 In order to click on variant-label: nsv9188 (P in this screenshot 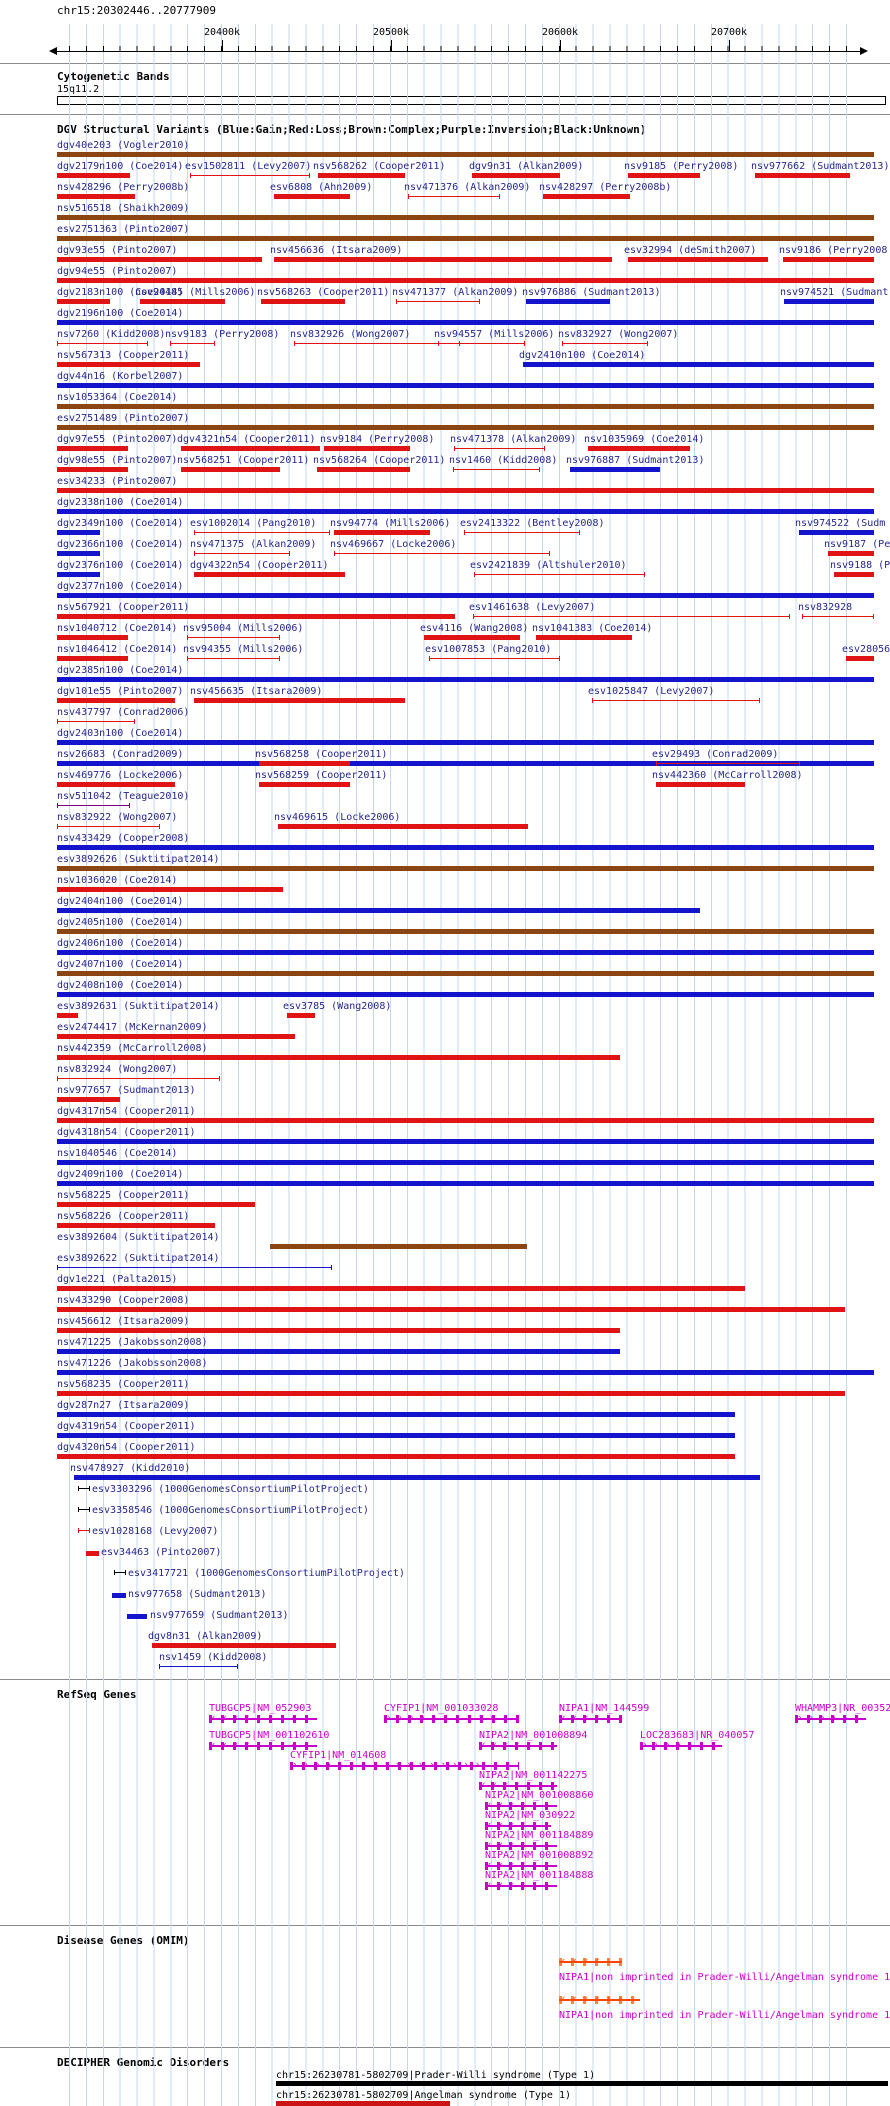, I will do `click(860, 565)`.